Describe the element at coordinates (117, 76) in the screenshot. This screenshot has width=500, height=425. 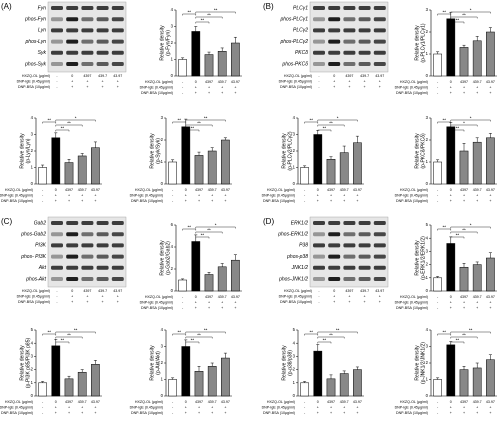
I see `condition-value: 43.97` at that location.